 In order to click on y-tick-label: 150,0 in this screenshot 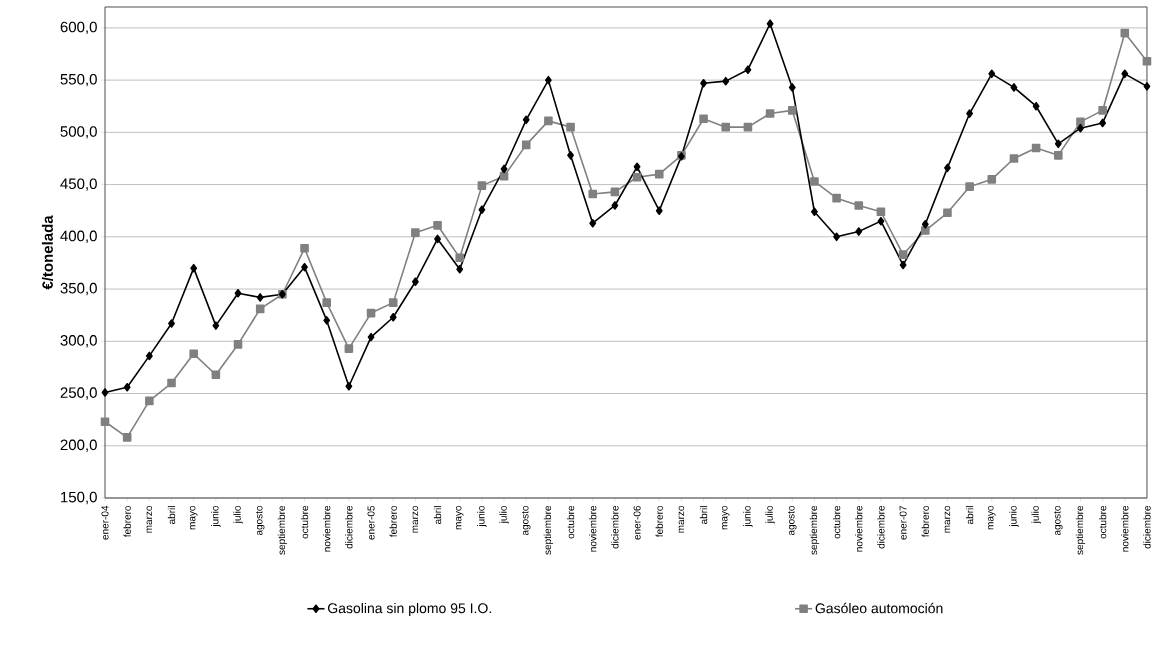, I will do `click(79, 498)`.